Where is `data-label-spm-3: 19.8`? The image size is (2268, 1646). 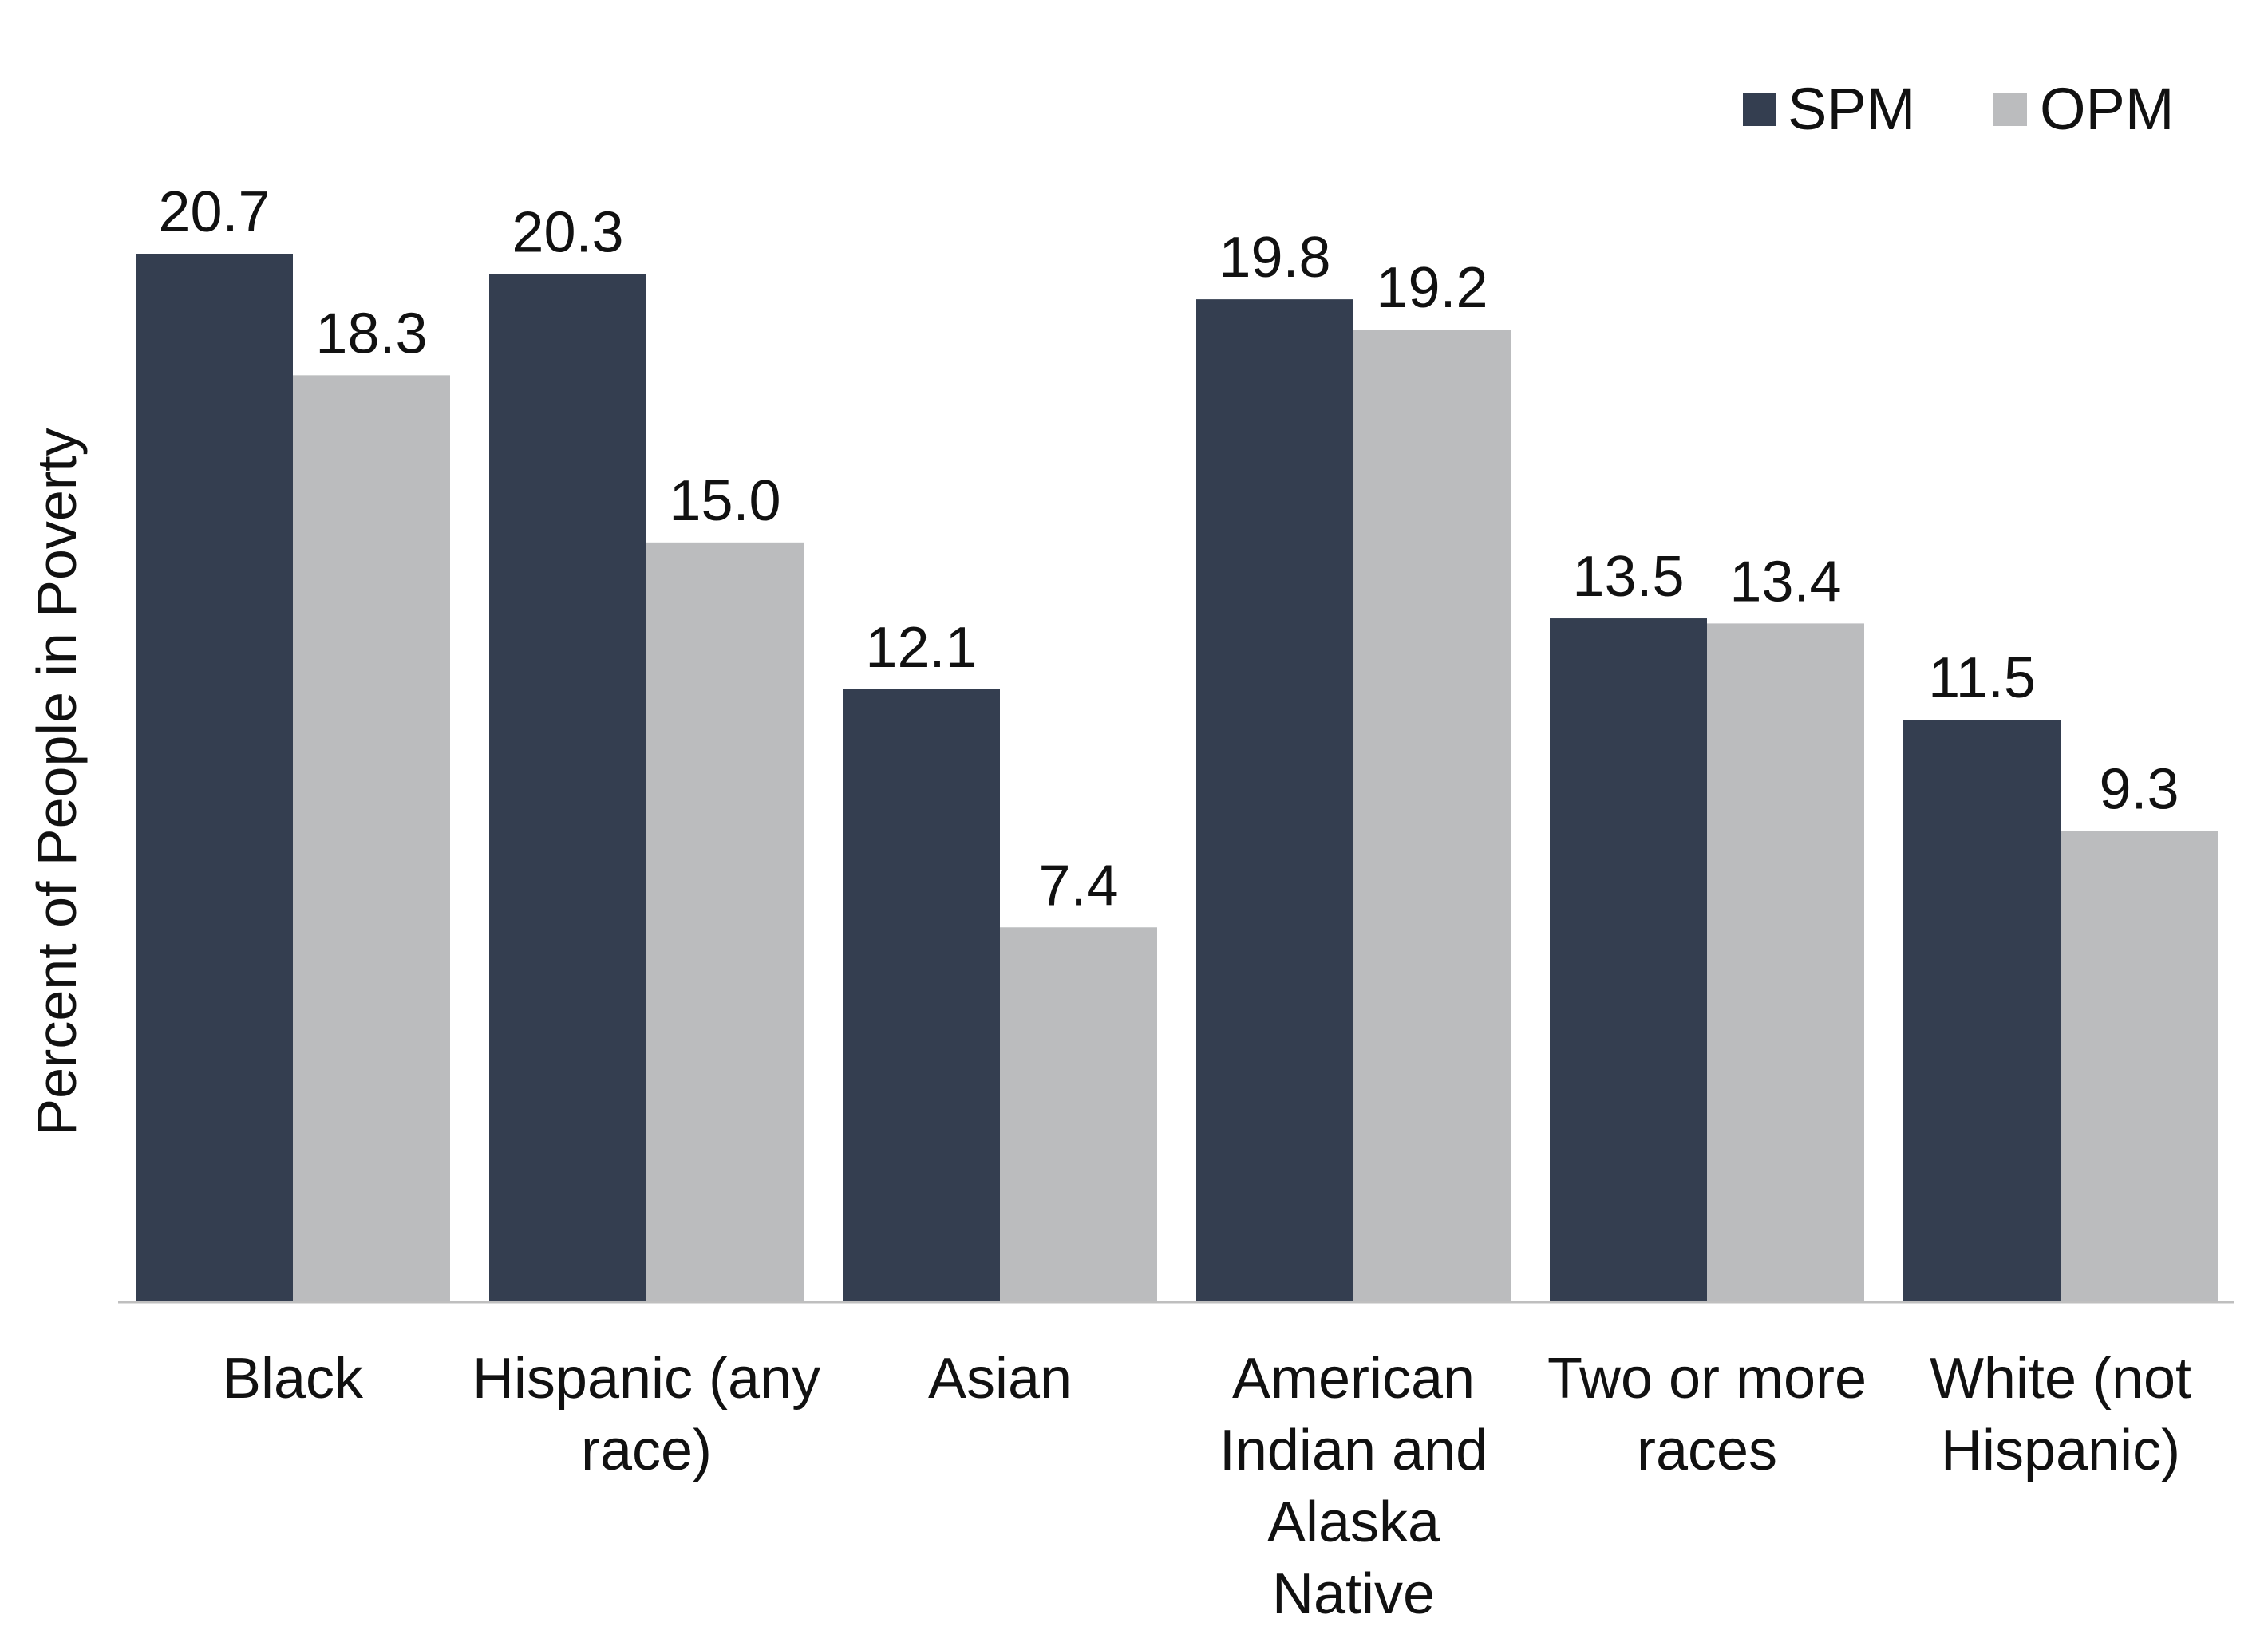 data-label-spm-3: 19.8 is located at coordinates (1274, 258).